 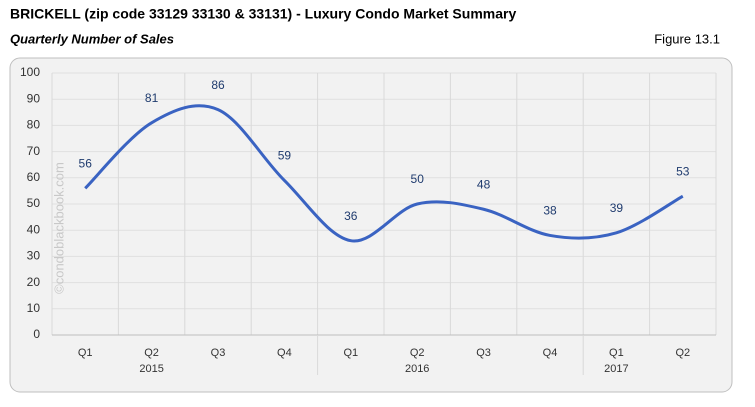 I want to click on y-tick-label: 100, so click(x=30, y=72).